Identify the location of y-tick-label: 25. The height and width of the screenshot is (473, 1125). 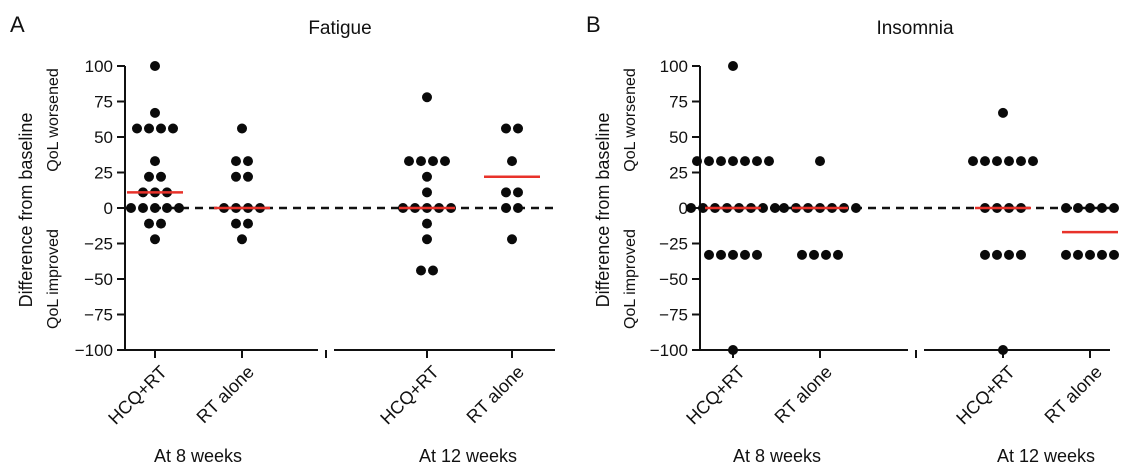
(678, 173).